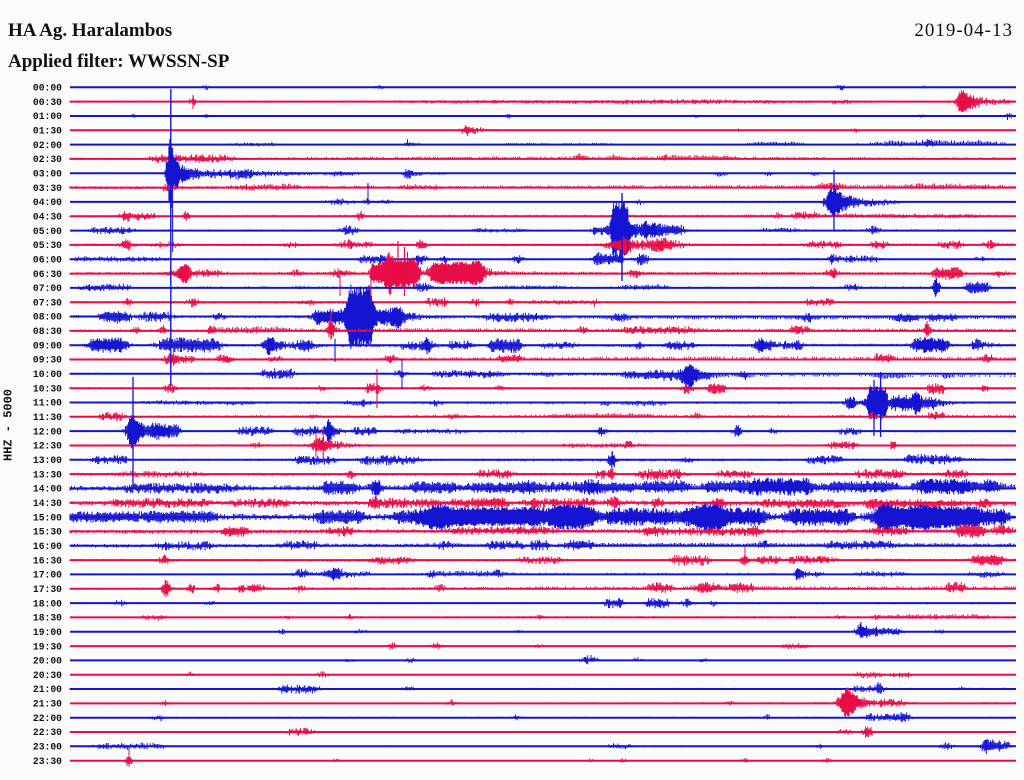  Describe the element at coordinates (47, 388) in the screenshot. I see `svg-text: 10:30` at that location.